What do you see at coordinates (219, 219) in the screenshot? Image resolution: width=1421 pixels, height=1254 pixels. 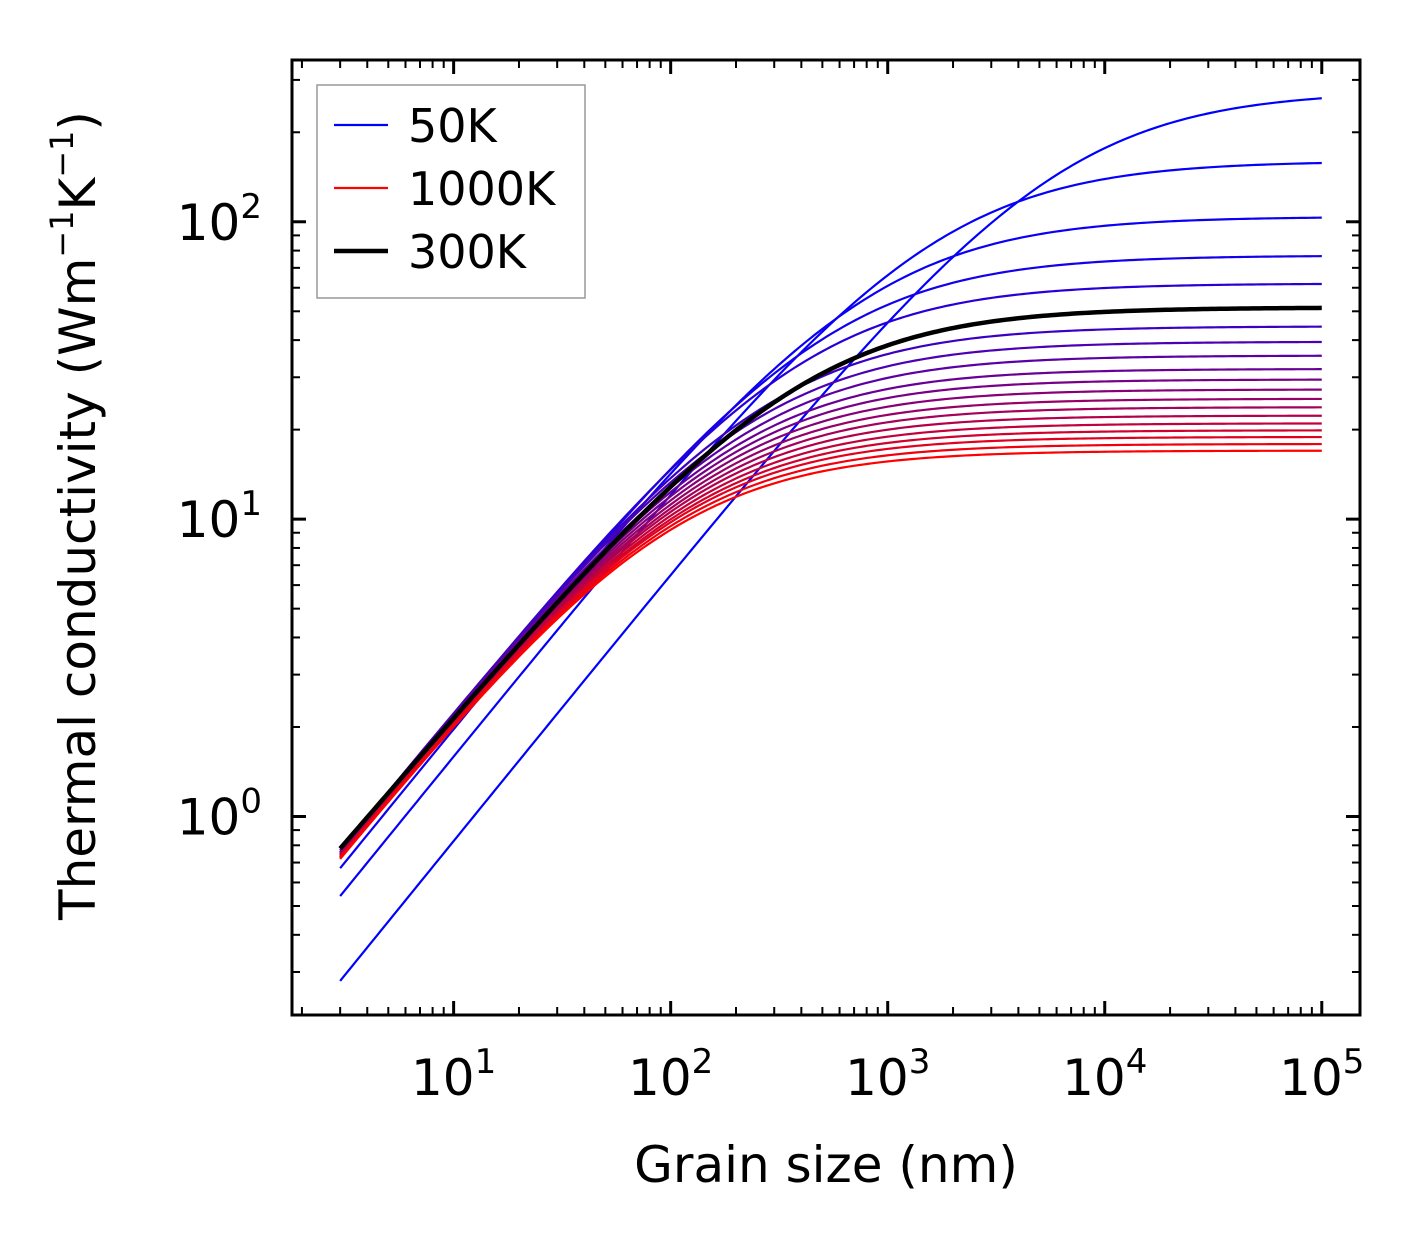 I see `y-tick-label: 10²` at bounding box center [219, 219].